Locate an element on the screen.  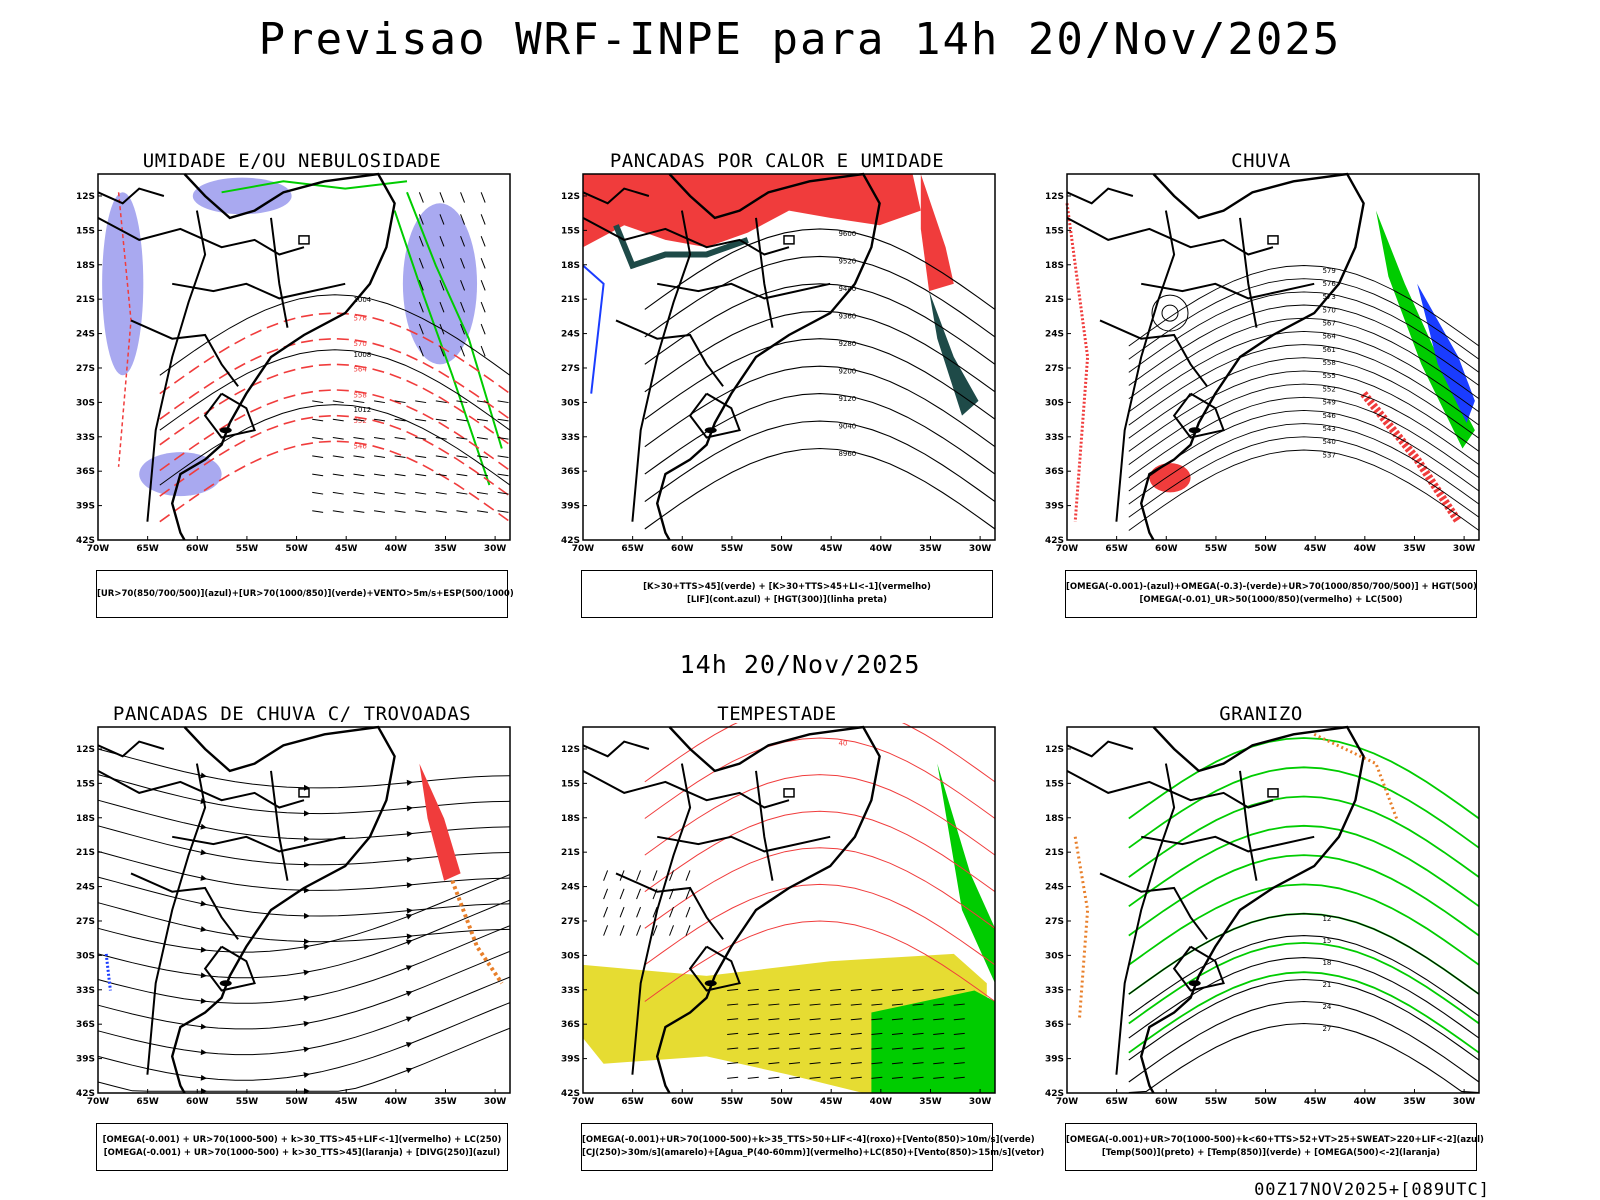
rain-area is located at coordinates (1170, 478).